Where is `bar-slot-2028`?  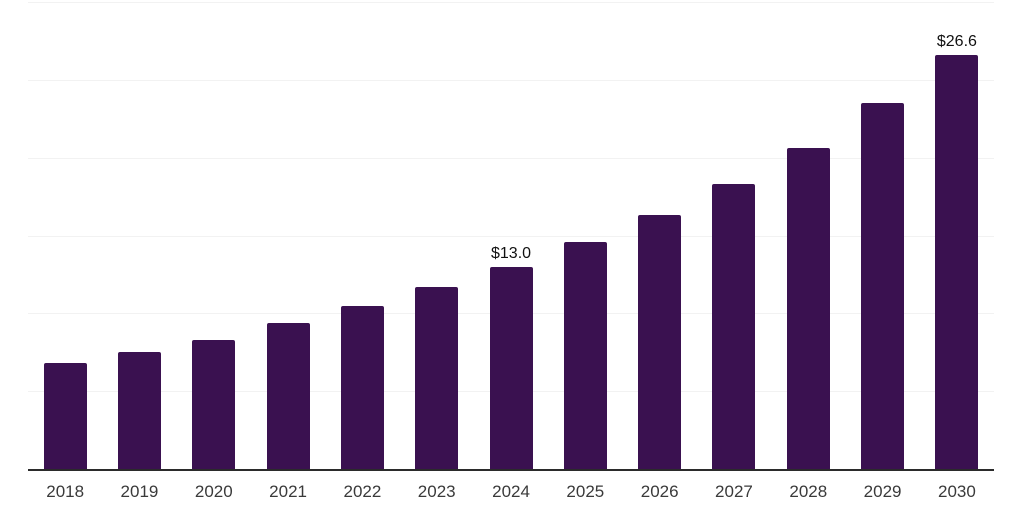 bar-slot-2028 is located at coordinates (808, 308).